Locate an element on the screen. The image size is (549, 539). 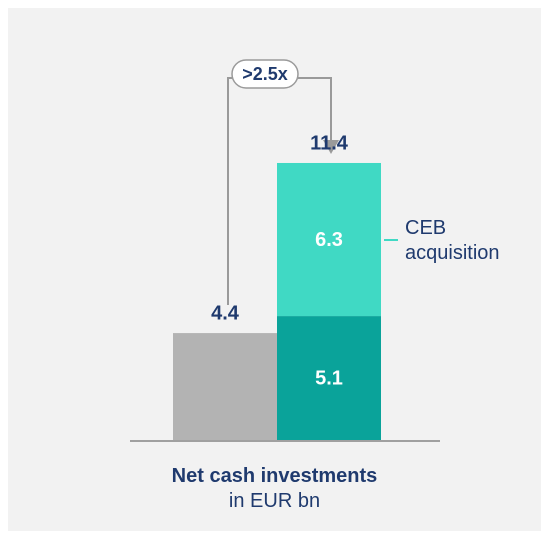
segment-label: 6.3 is located at coordinates (329, 240).